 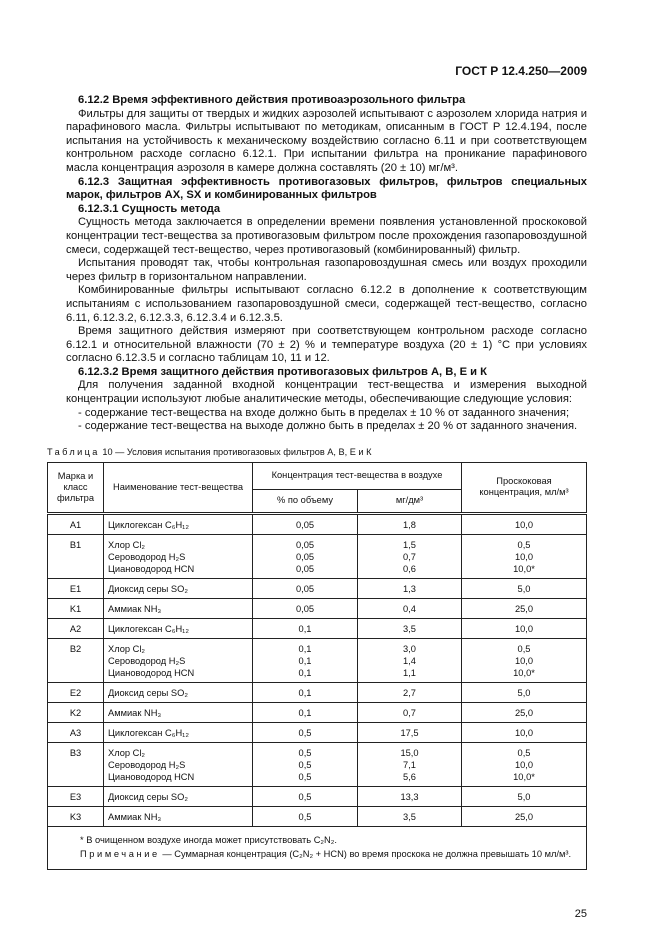 I want to click on header-substance: Наименование тест-вещества, so click(x=178, y=487).